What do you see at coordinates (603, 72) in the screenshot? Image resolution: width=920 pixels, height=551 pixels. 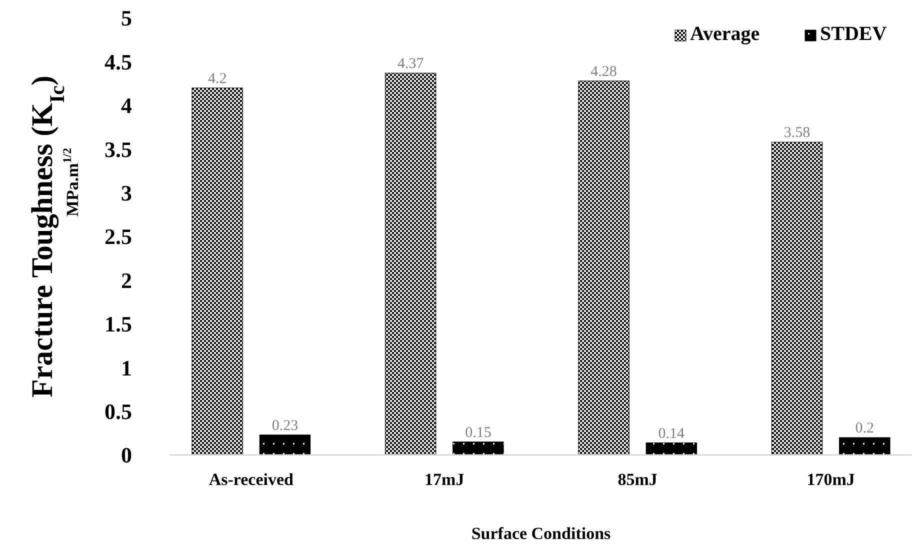 I see `data-label: 4.28` at bounding box center [603, 72].